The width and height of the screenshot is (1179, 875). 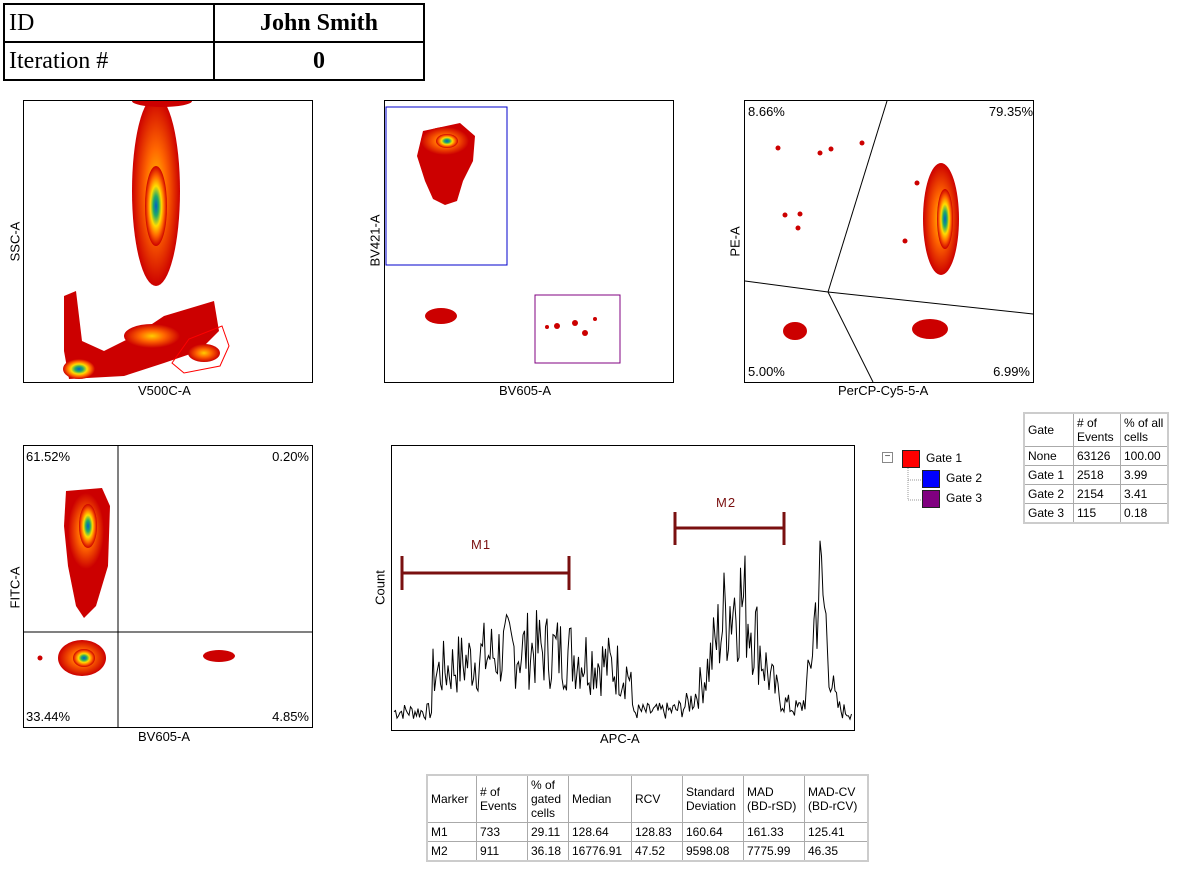 What do you see at coordinates (451, 832) in the screenshot?
I see `table-cell: M1` at bounding box center [451, 832].